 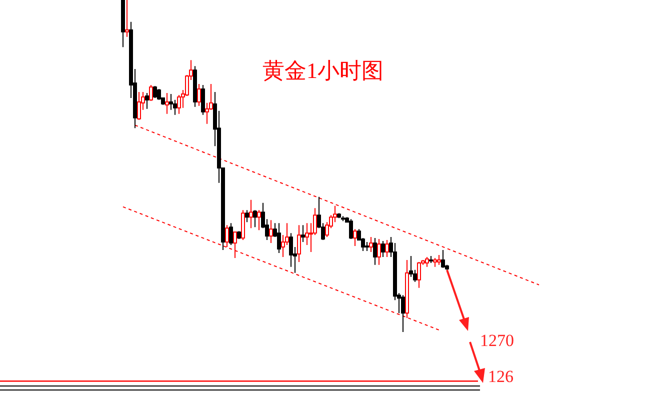 What do you see at coordinates (323, 70) in the screenshot?
I see `text: 黄金1小时图` at bounding box center [323, 70].